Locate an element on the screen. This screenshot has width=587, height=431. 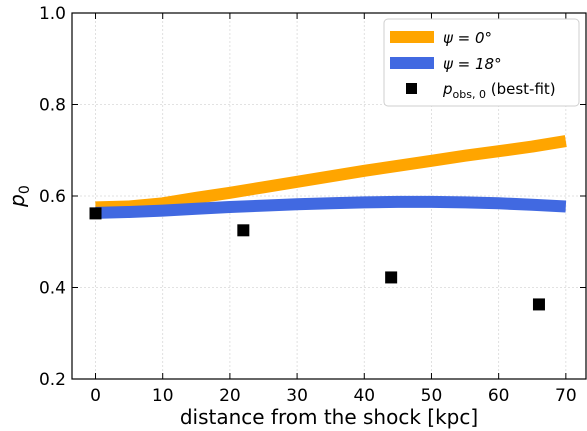
x-tick-label: 50 is located at coordinates (432, 396).